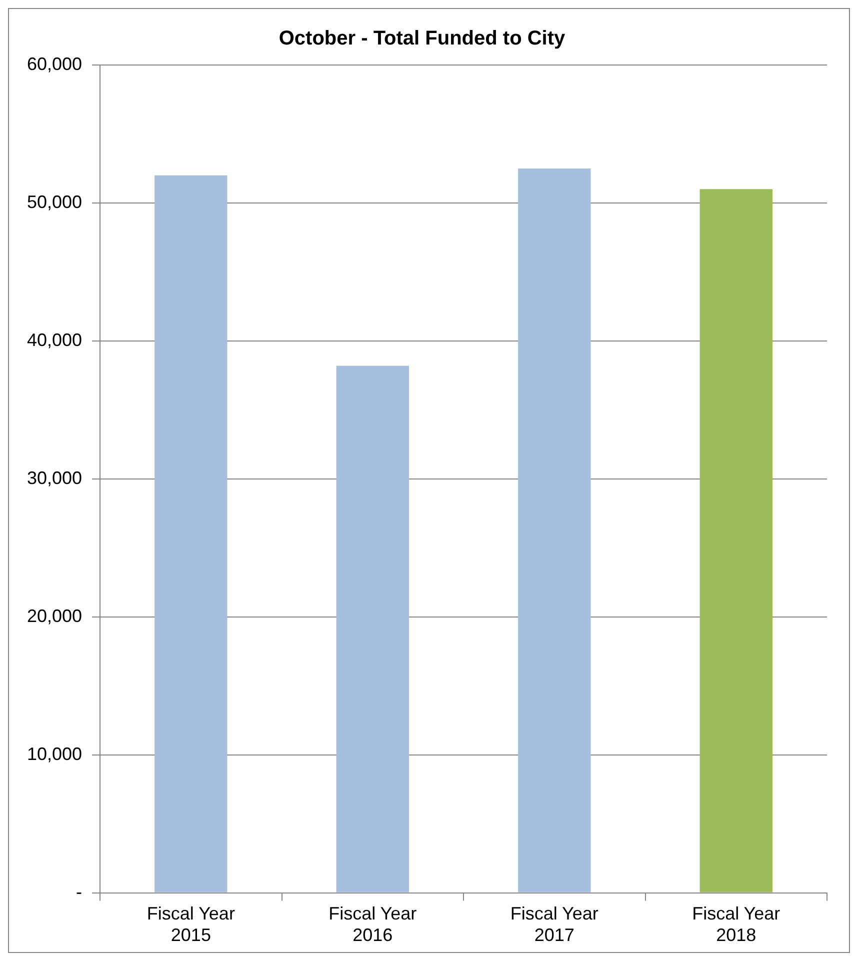 This screenshot has width=858, height=963. I want to click on y-tick-label: 10,000, so click(54, 754).